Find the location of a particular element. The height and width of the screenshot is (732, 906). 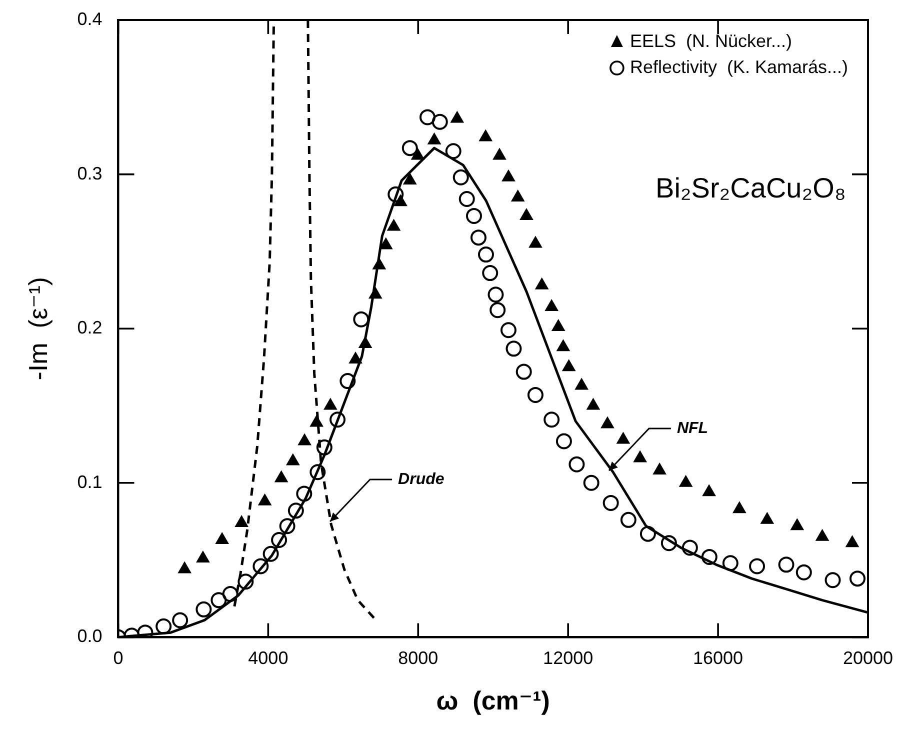

y-tick-label: 0.2 is located at coordinates (89, 328).